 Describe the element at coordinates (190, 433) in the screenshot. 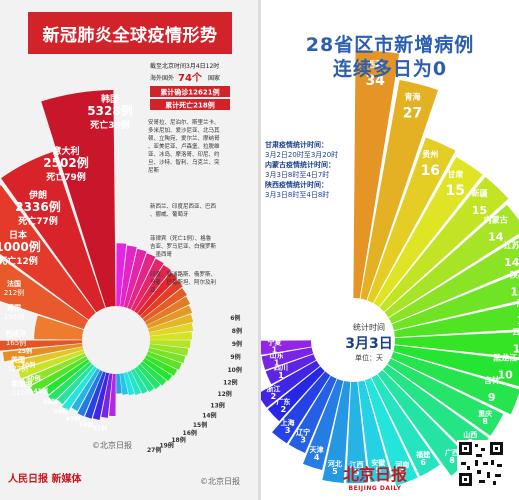

I see `outer-count-label: 16例` at that location.